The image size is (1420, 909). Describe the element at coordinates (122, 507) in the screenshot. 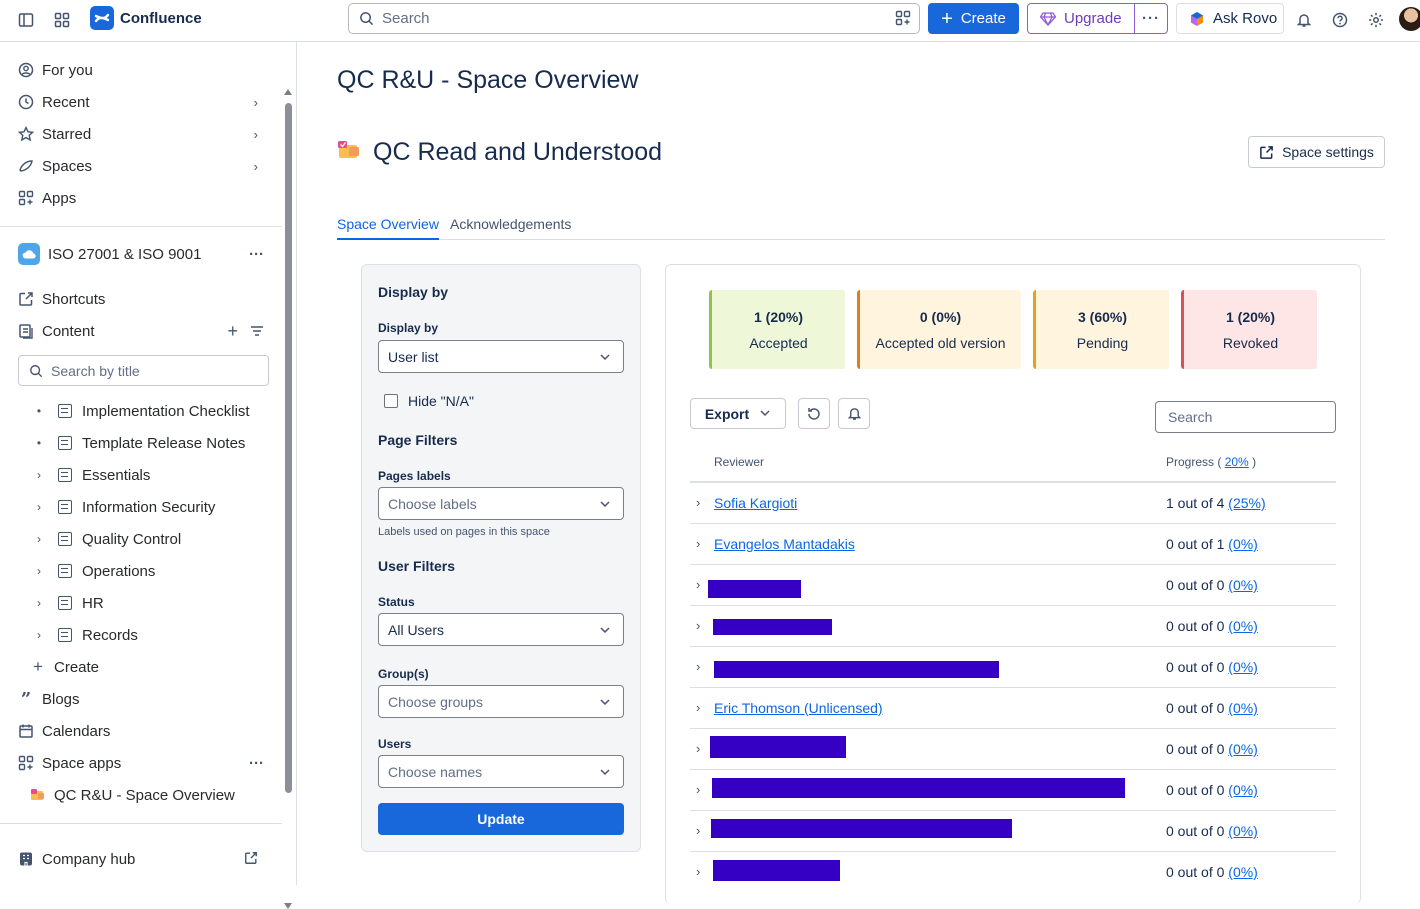

I see `tree-item-information-security: › Information Security` at that location.